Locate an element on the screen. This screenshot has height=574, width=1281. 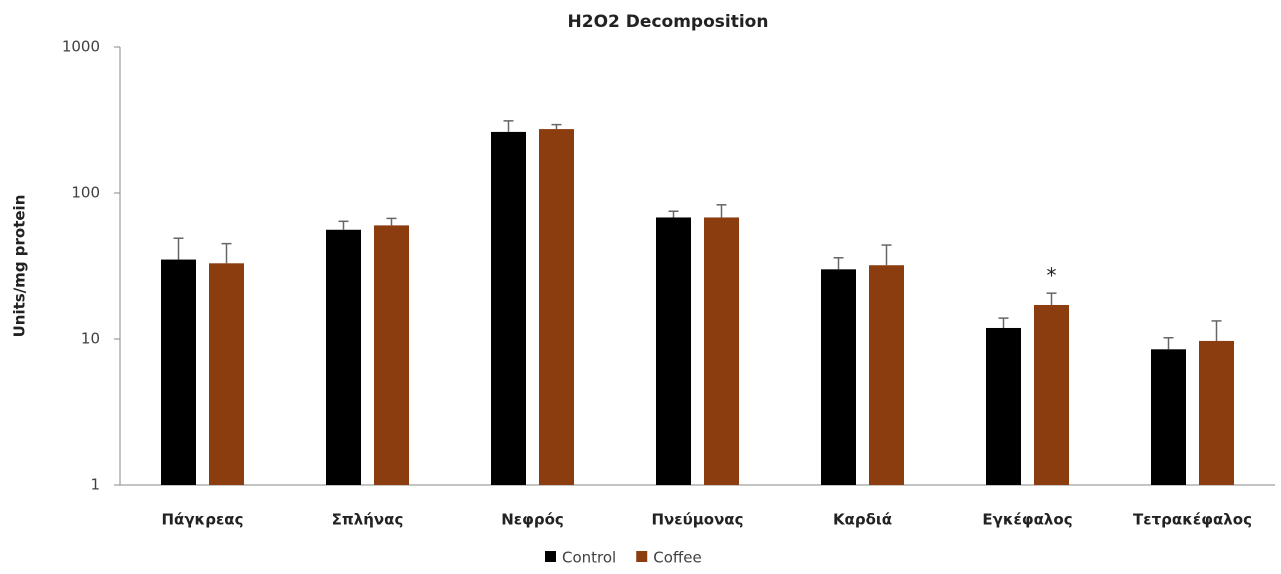
x-tick-label: Πάγκρεας is located at coordinates (202, 520).